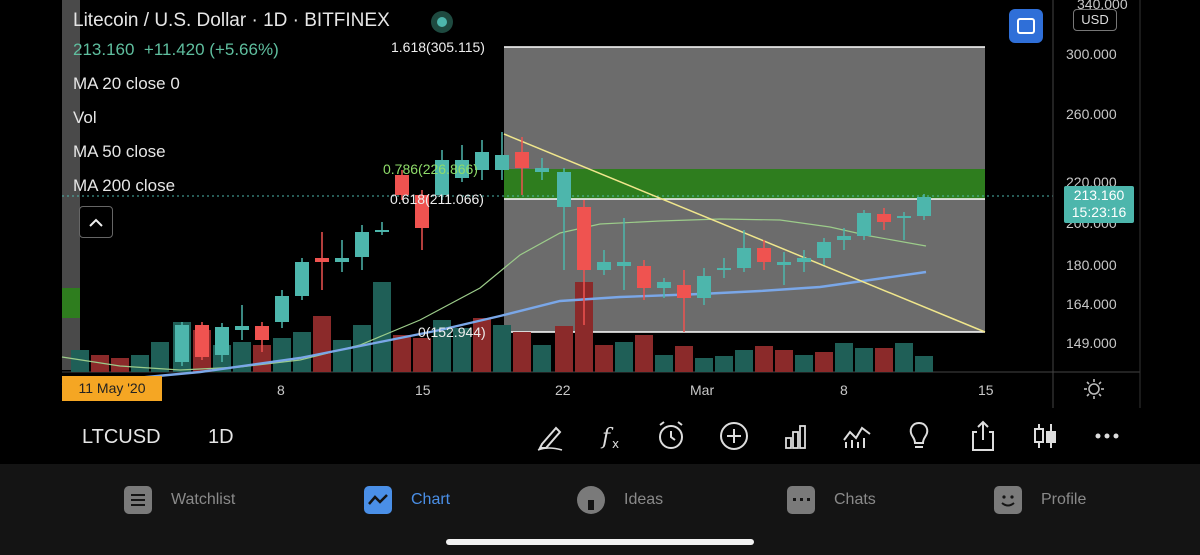  I want to click on price-label: 149.000, so click(1091, 343).